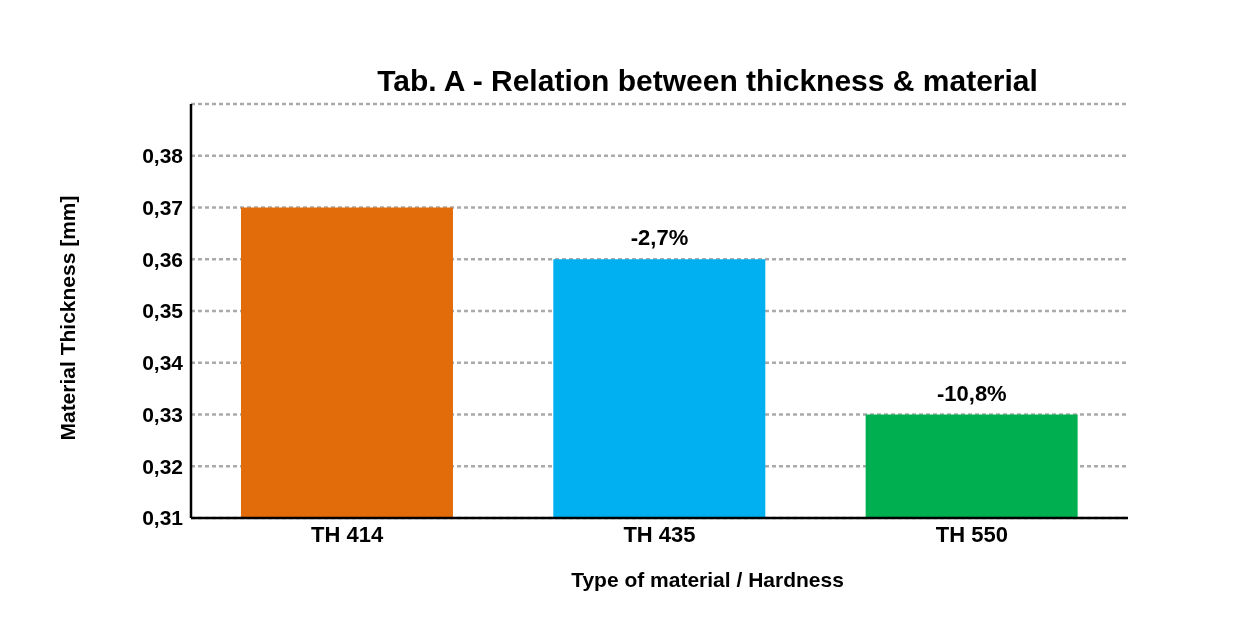  I want to click on annotation: -2,7%, so click(659, 238).